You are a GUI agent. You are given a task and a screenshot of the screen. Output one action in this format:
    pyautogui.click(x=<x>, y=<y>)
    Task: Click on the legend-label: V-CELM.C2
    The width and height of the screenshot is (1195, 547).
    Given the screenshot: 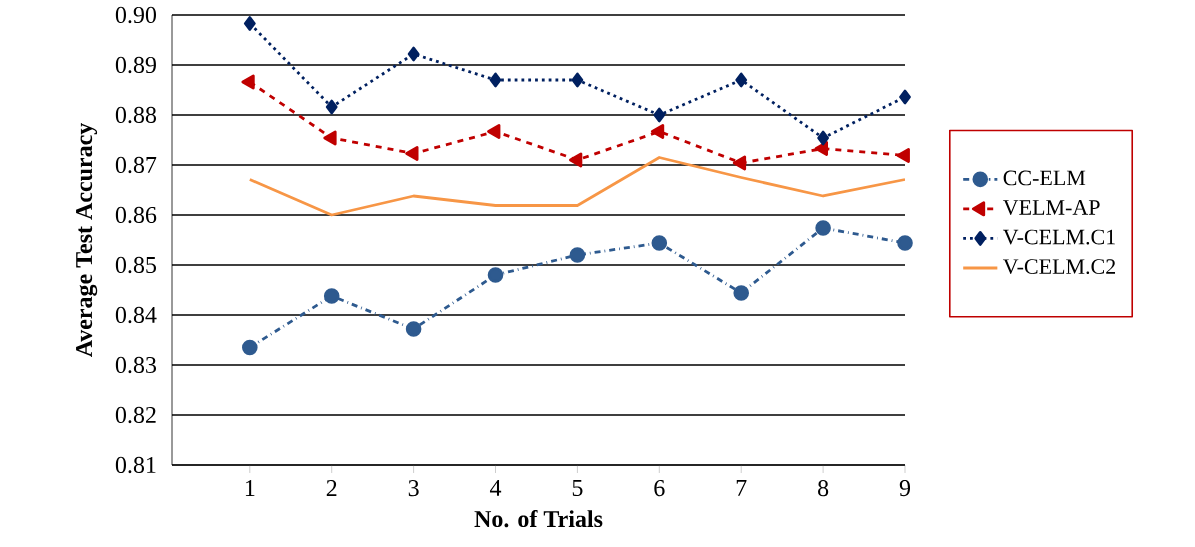 What is the action you would take?
    pyautogui.click(x=1059, y=267)
    